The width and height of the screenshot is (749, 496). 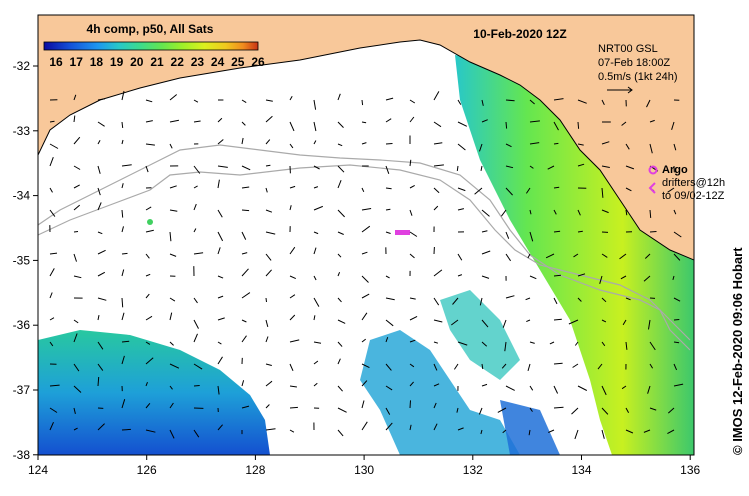 I want to click on current-scale: 0.5m/s (1kt 24h), so click(x=637, y=77).